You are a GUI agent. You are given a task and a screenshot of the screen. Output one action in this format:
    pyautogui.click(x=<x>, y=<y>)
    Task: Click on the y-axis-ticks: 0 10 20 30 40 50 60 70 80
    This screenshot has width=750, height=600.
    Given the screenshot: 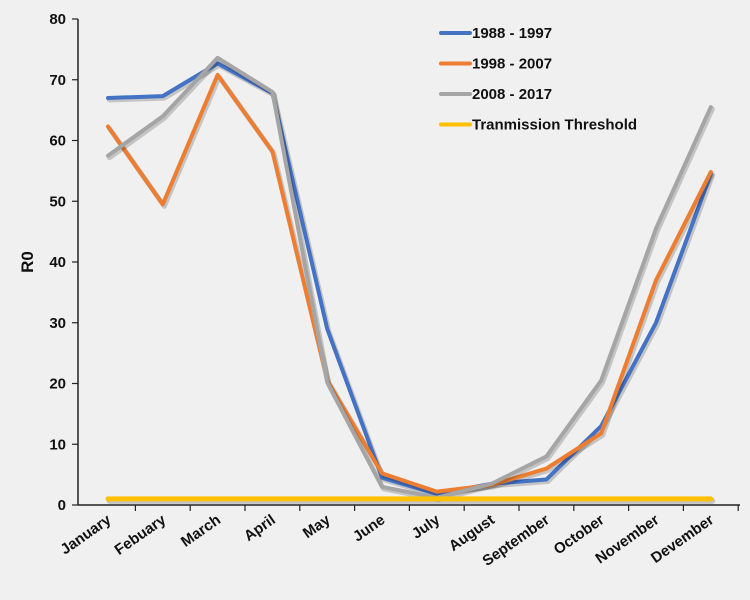 What is the action you would take?
    pyautogui.click(x=63, y=262)
    